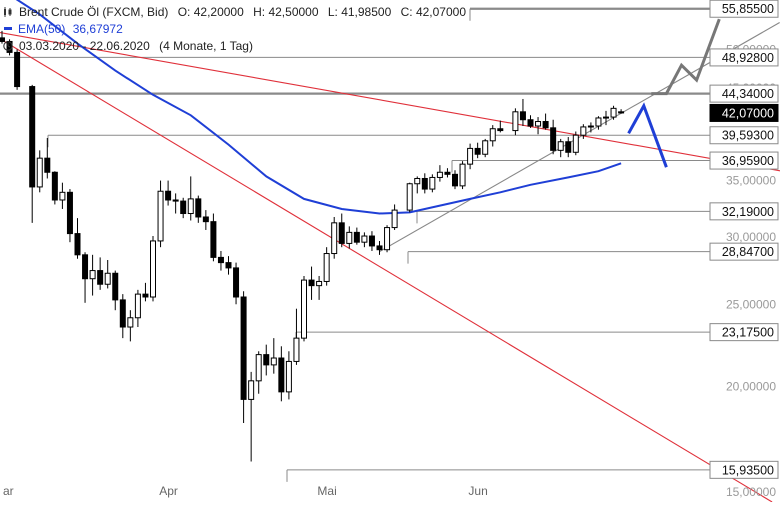 This screenshot has width=780, height=507. What do you see at coordinates (748, 58) in the screenshot?
I see `level-badge-1-label: 48,92800` at bounding box center [748, 58].